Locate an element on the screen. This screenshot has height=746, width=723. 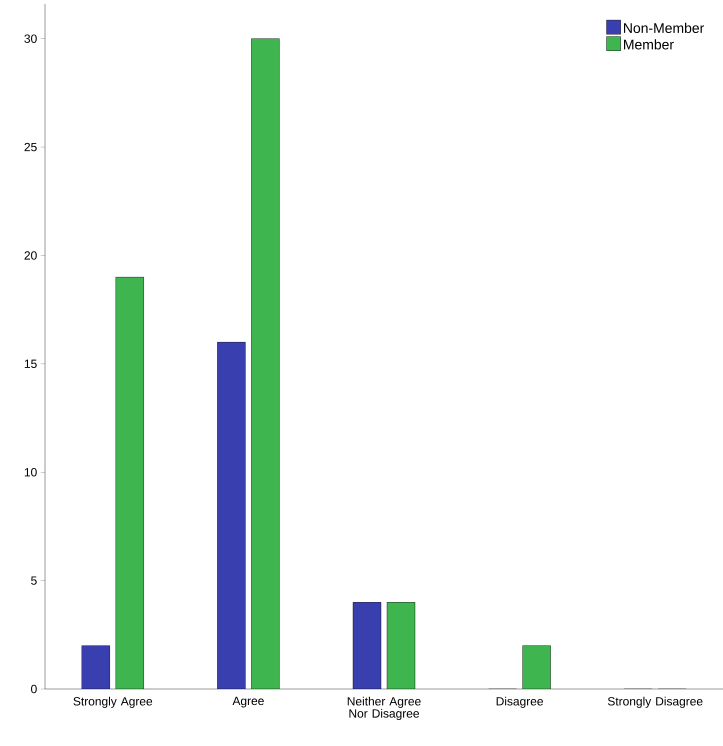
y-tick-label: 10 is located at coordinates (30, 472).